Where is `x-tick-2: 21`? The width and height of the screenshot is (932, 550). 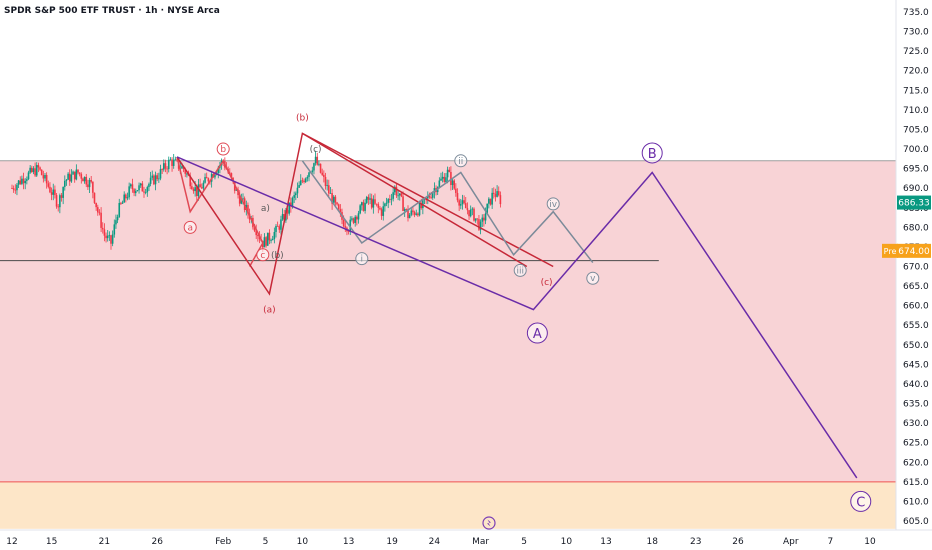
x-tick-2: 21 is located at coordinates (104, 542).